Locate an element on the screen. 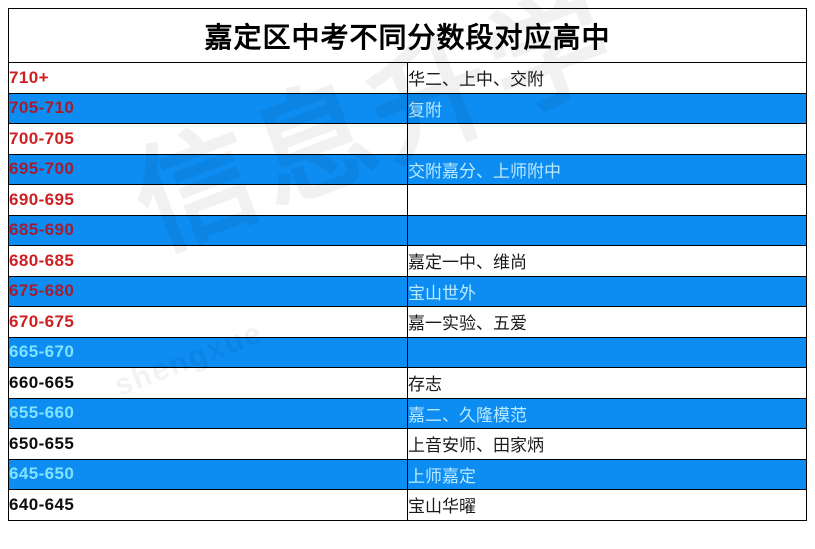 This screenshot has width=815, height=549. score-band-cell: 650-655 is located at coordinates (208, 444).